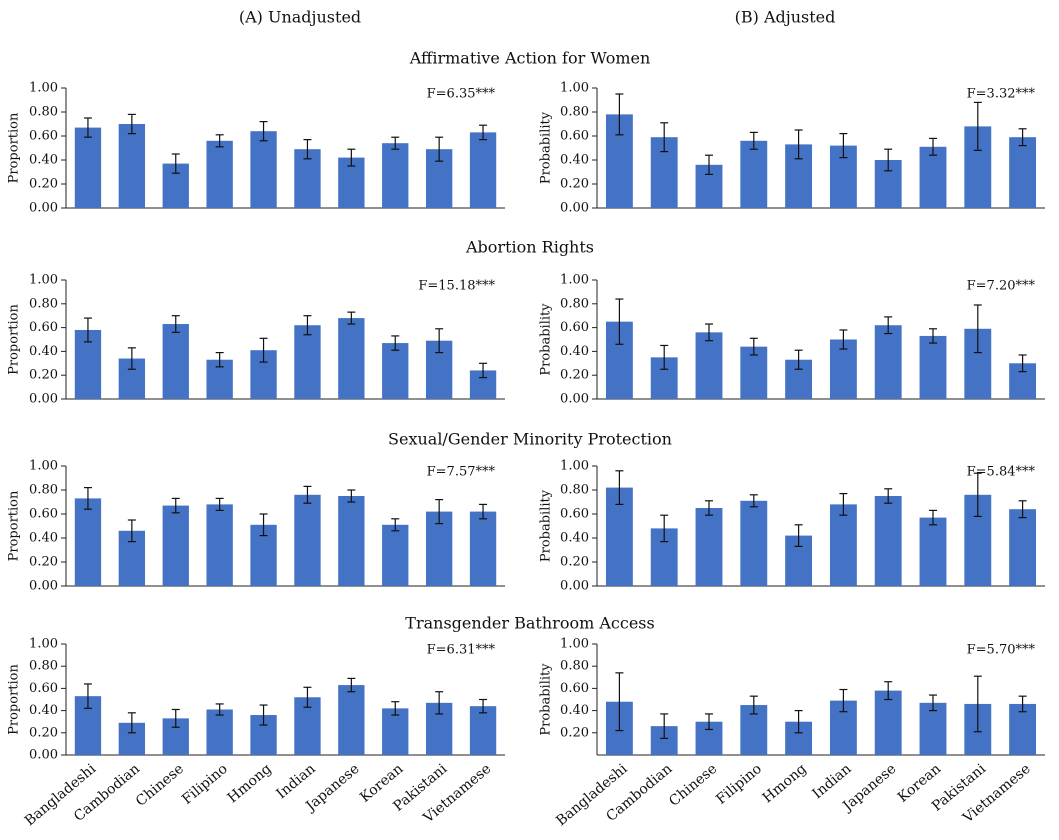 The width and height of the screenshot is (1059, 840). What do you see at coordinates (250, 784) in the screenshot?
I see `x-tick-label: Hmong` at bounding box center [250, 784].